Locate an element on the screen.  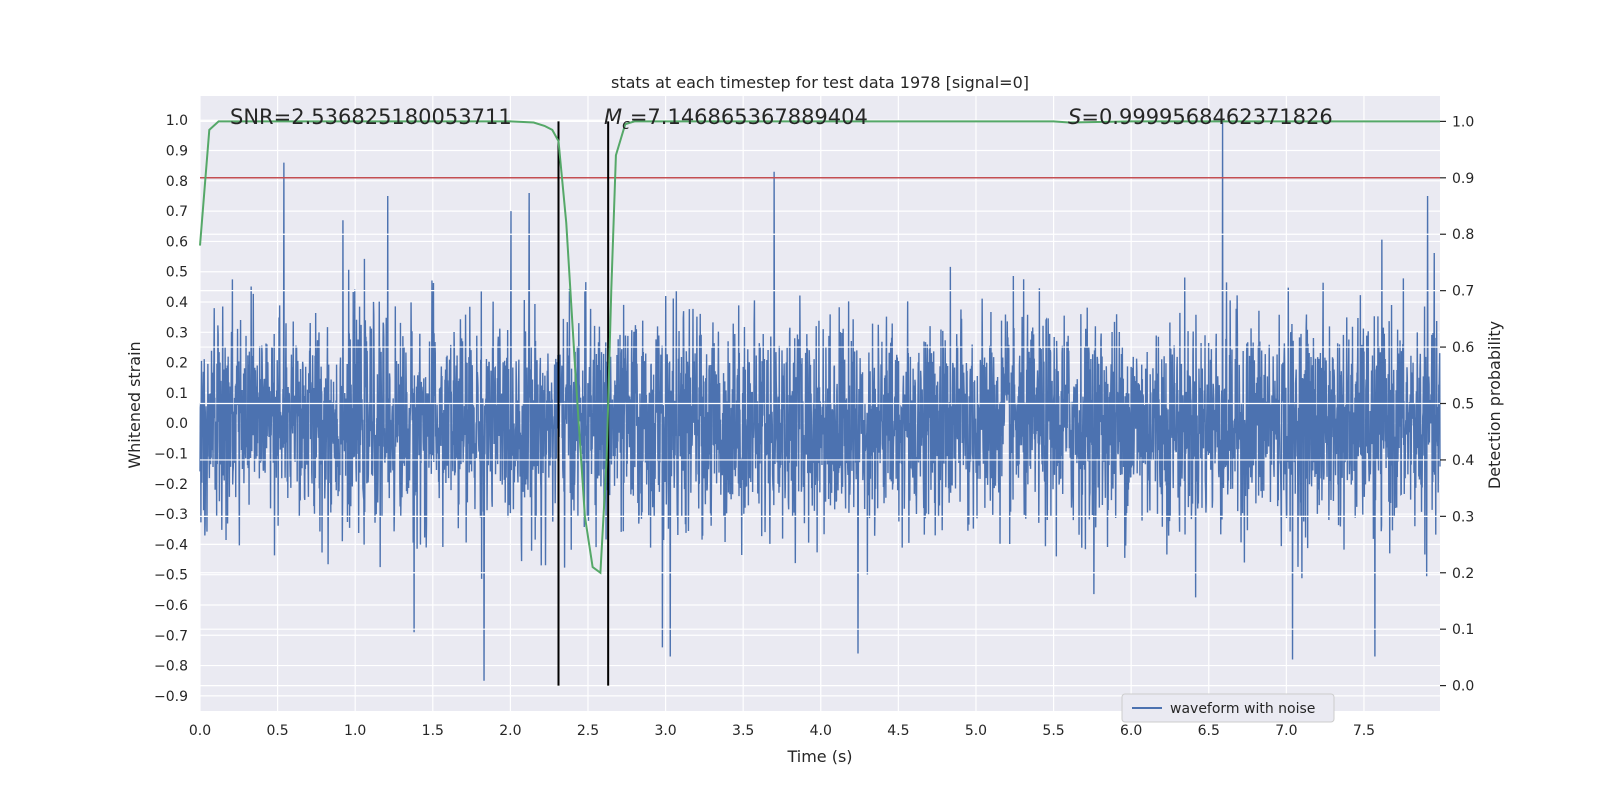
y-left-tick-label: −0.3 is located at coordinates (171, 515).